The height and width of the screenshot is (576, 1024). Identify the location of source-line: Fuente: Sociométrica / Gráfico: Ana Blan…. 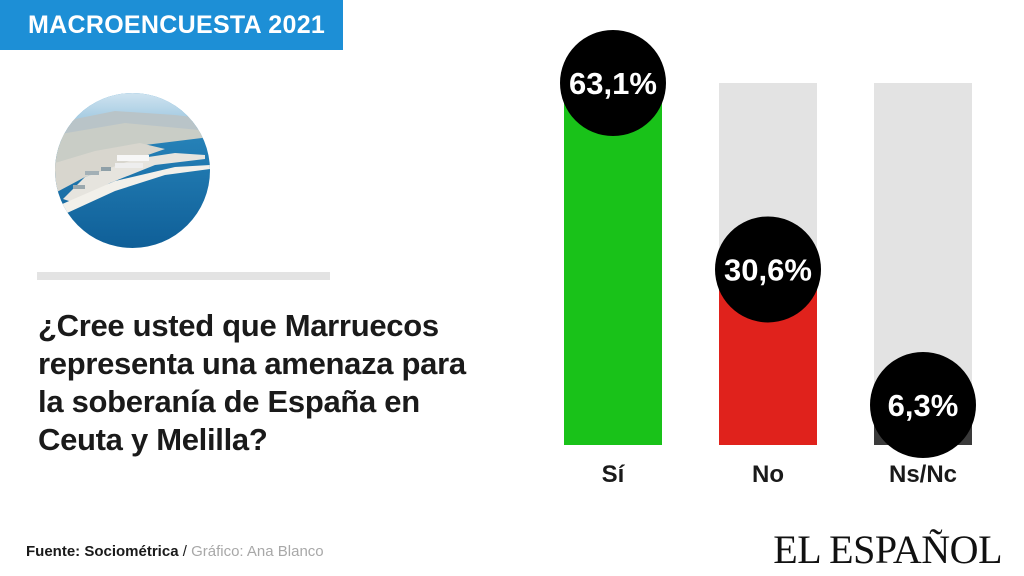
(175, 551).